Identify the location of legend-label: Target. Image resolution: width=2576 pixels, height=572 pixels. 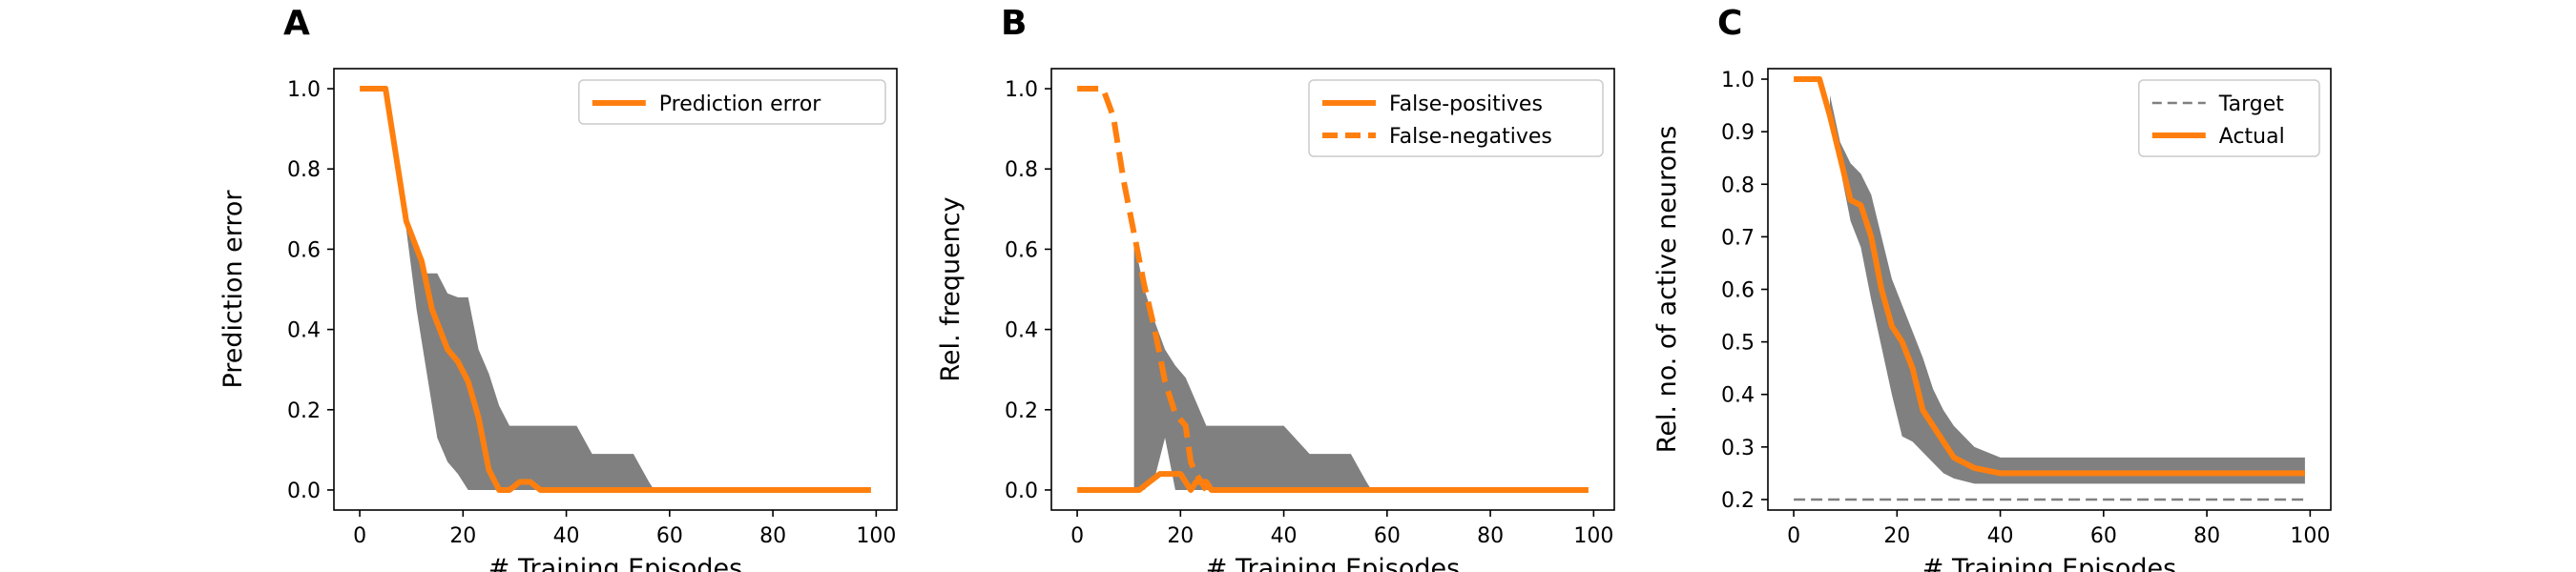
(2251, 104).